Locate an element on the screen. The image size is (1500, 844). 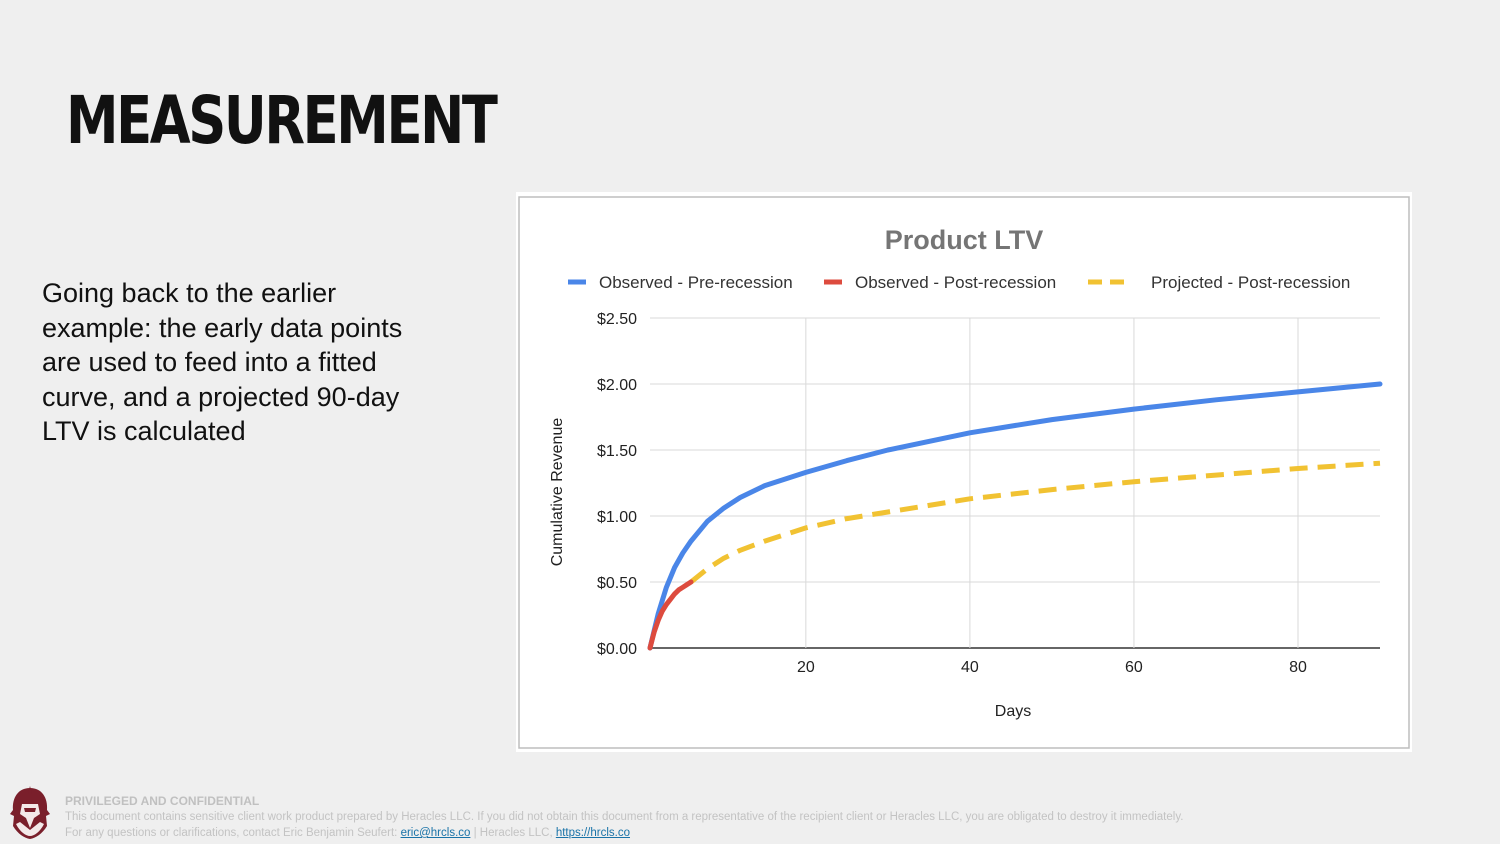
legend-label: Projected - Post-recession is located at coordinates (1250, 282).